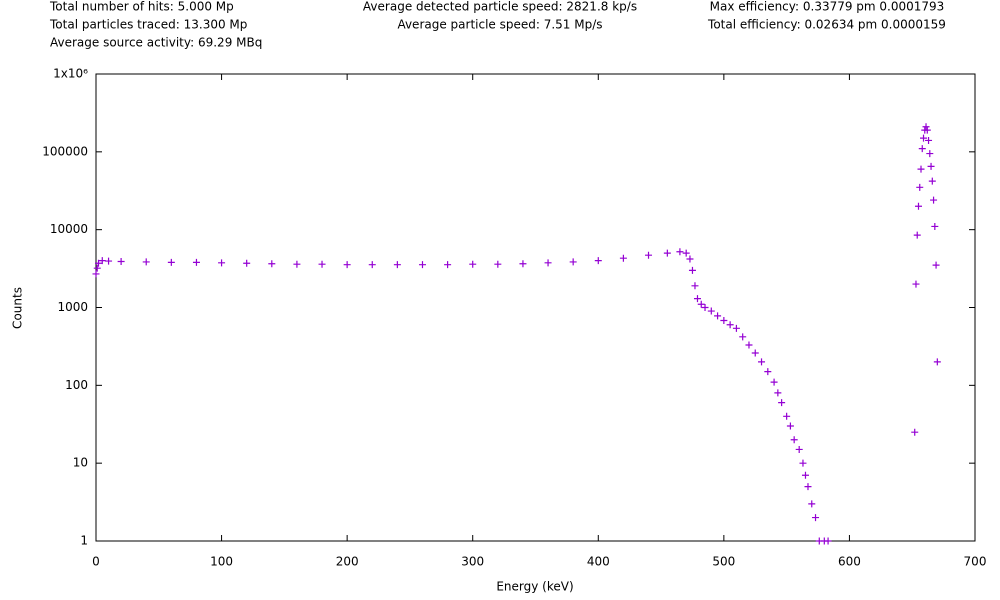 Image resolution: width=1000 pixels, height=600 pixels. Describe the element at coordinates (69, 229) in the screenshot. I see `y-tick-label: 10000` at that location.